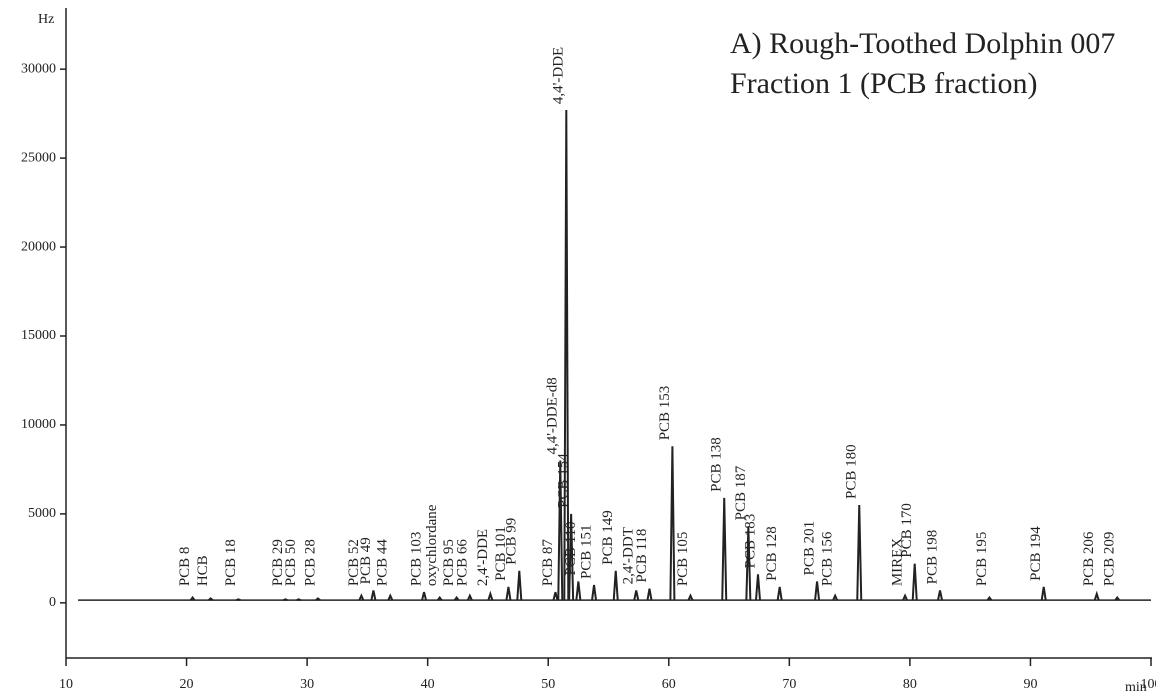  What do you see at coordinates (366, 560) in the screenshot?
I see `peak-label: PCB 49` at bounding box center [366, 560].